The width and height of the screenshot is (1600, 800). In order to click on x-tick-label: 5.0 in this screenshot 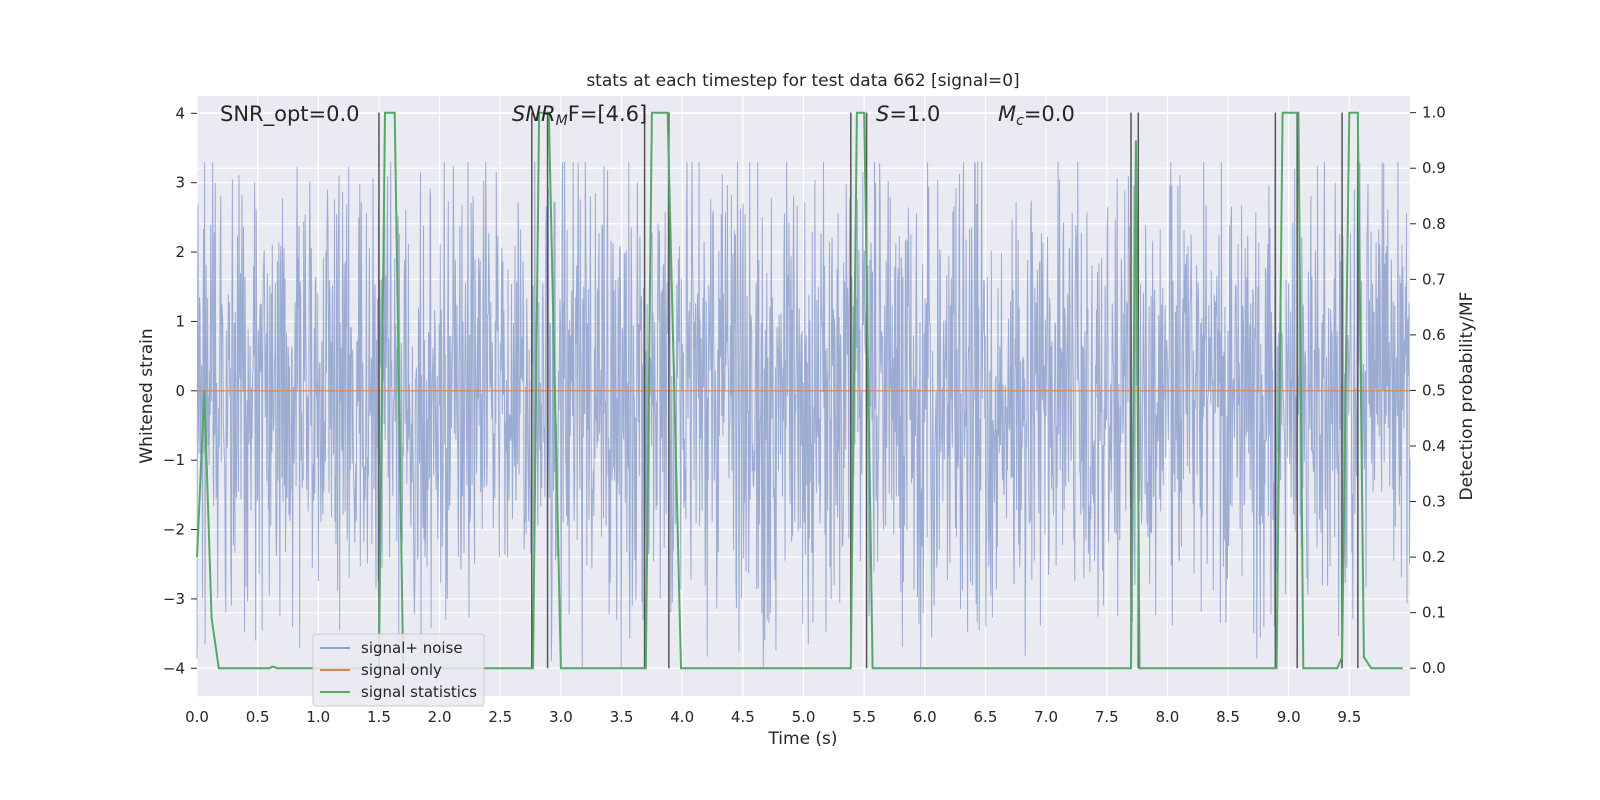, I will do `click(804, 717)`.